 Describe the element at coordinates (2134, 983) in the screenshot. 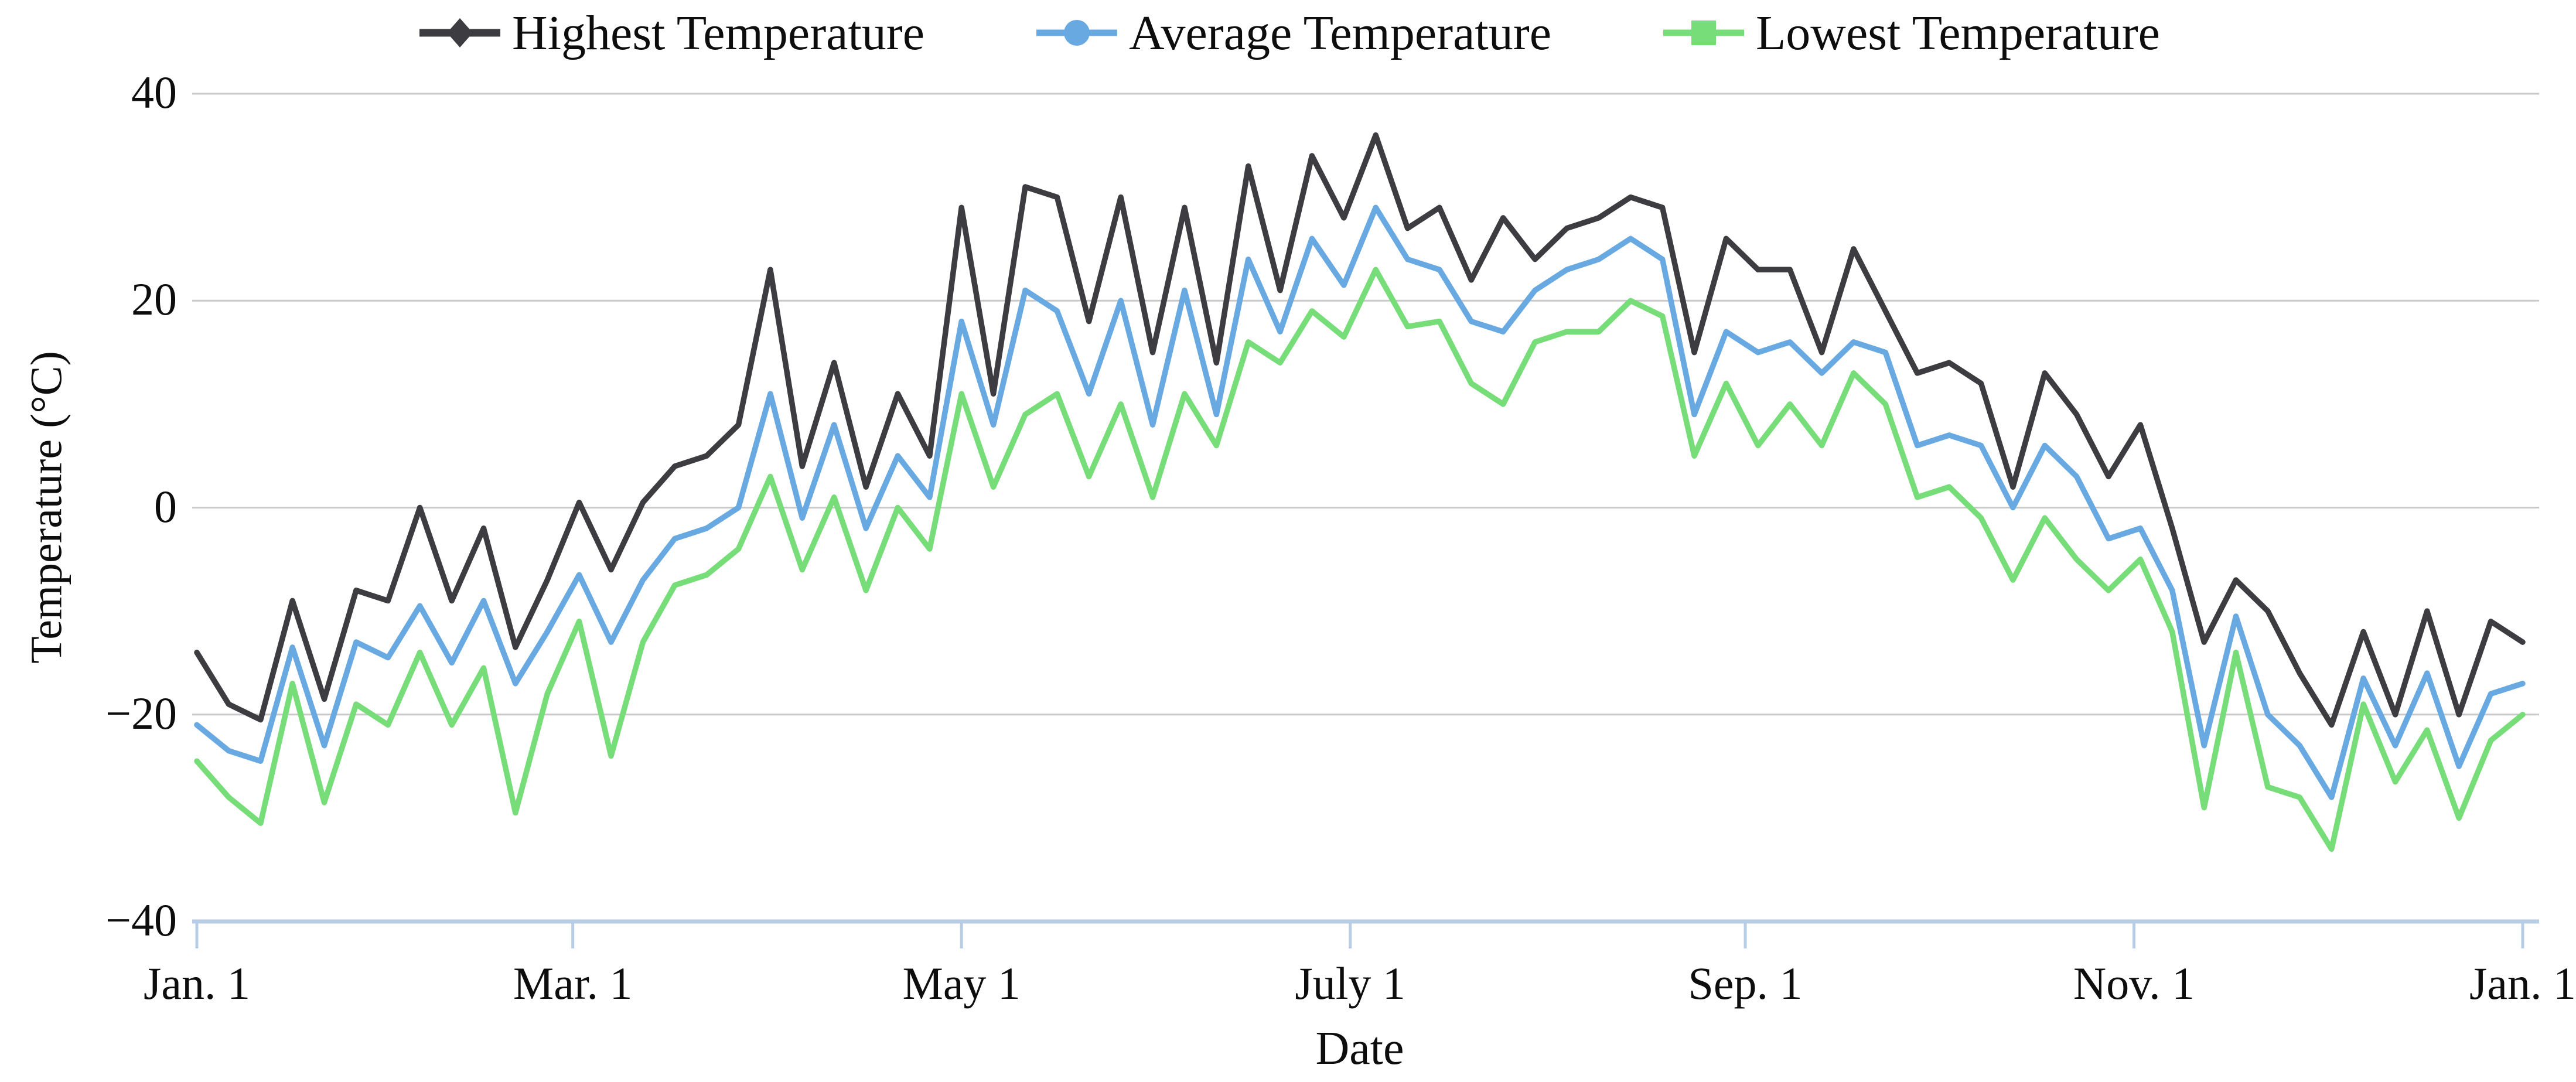

I see `x-tick-label: Nov. 1` at that location.